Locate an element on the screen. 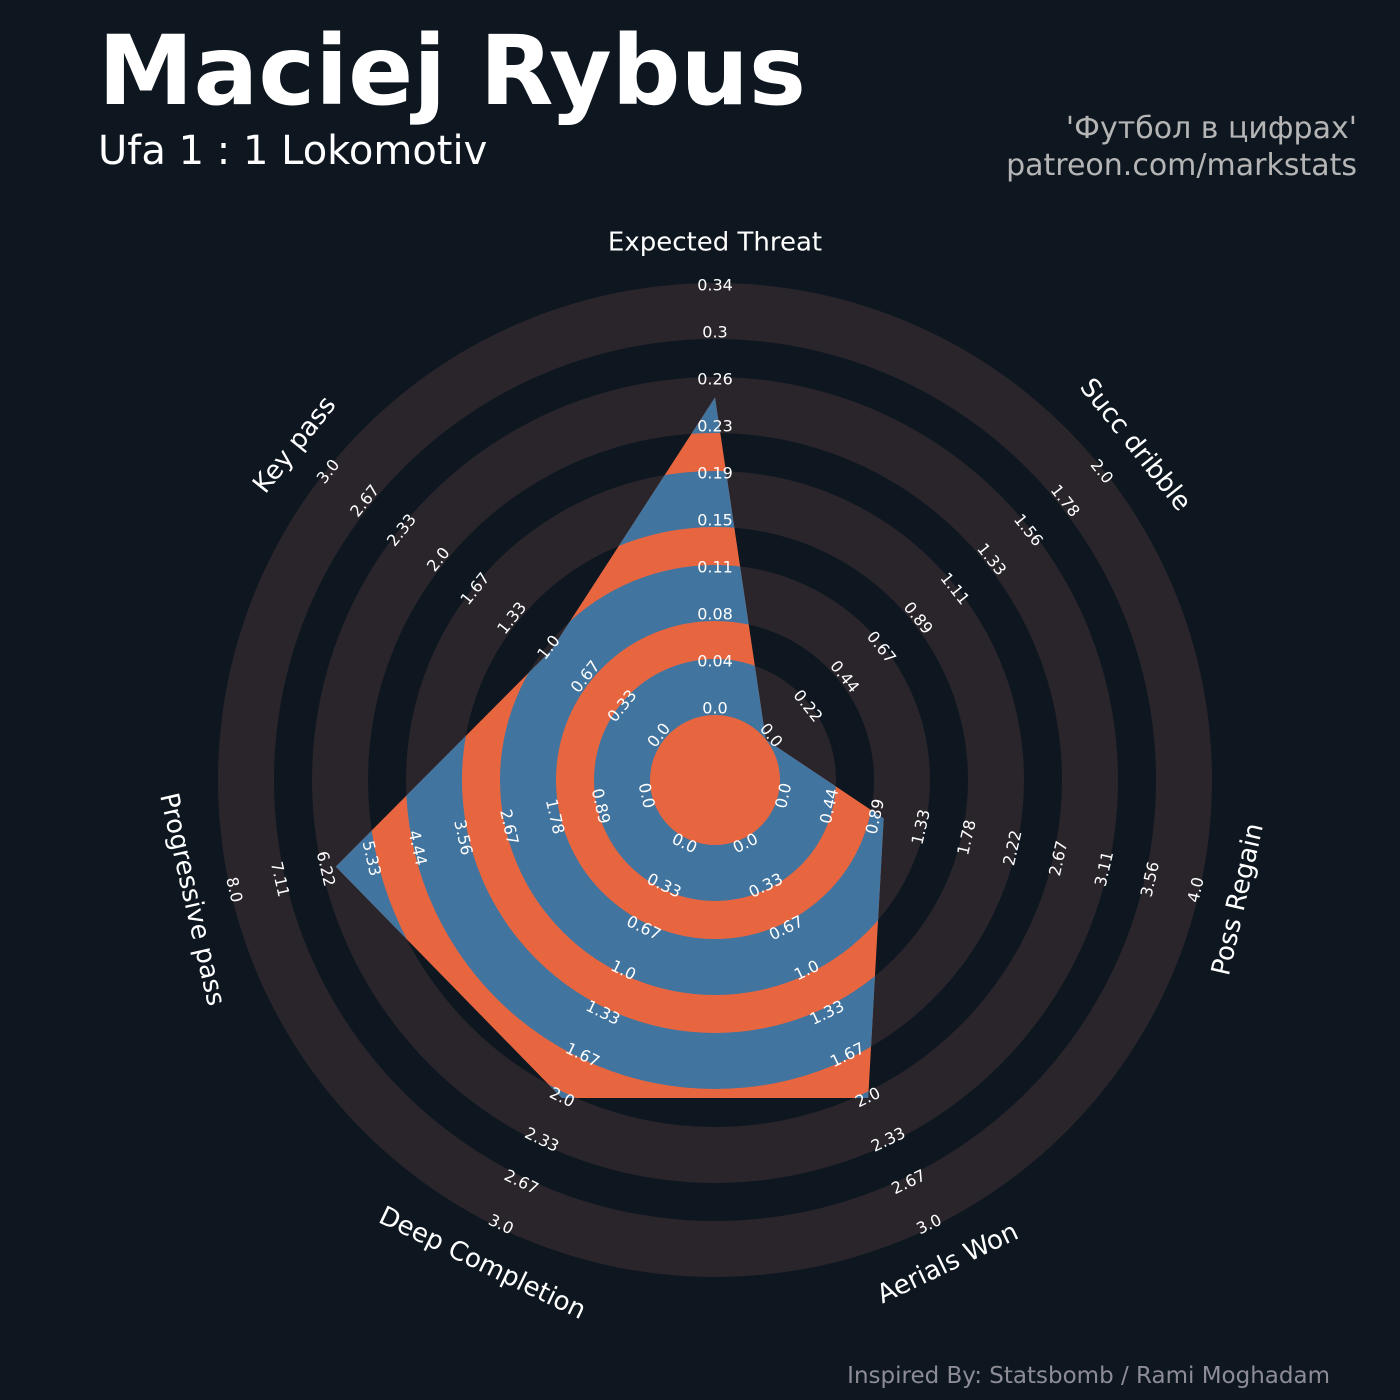 Image resolution: width=1400 pixels, height=1400 pixels. match-subtitle: Ufa 1 : 1 Lokomotiv is located at coordinates (292, 151).